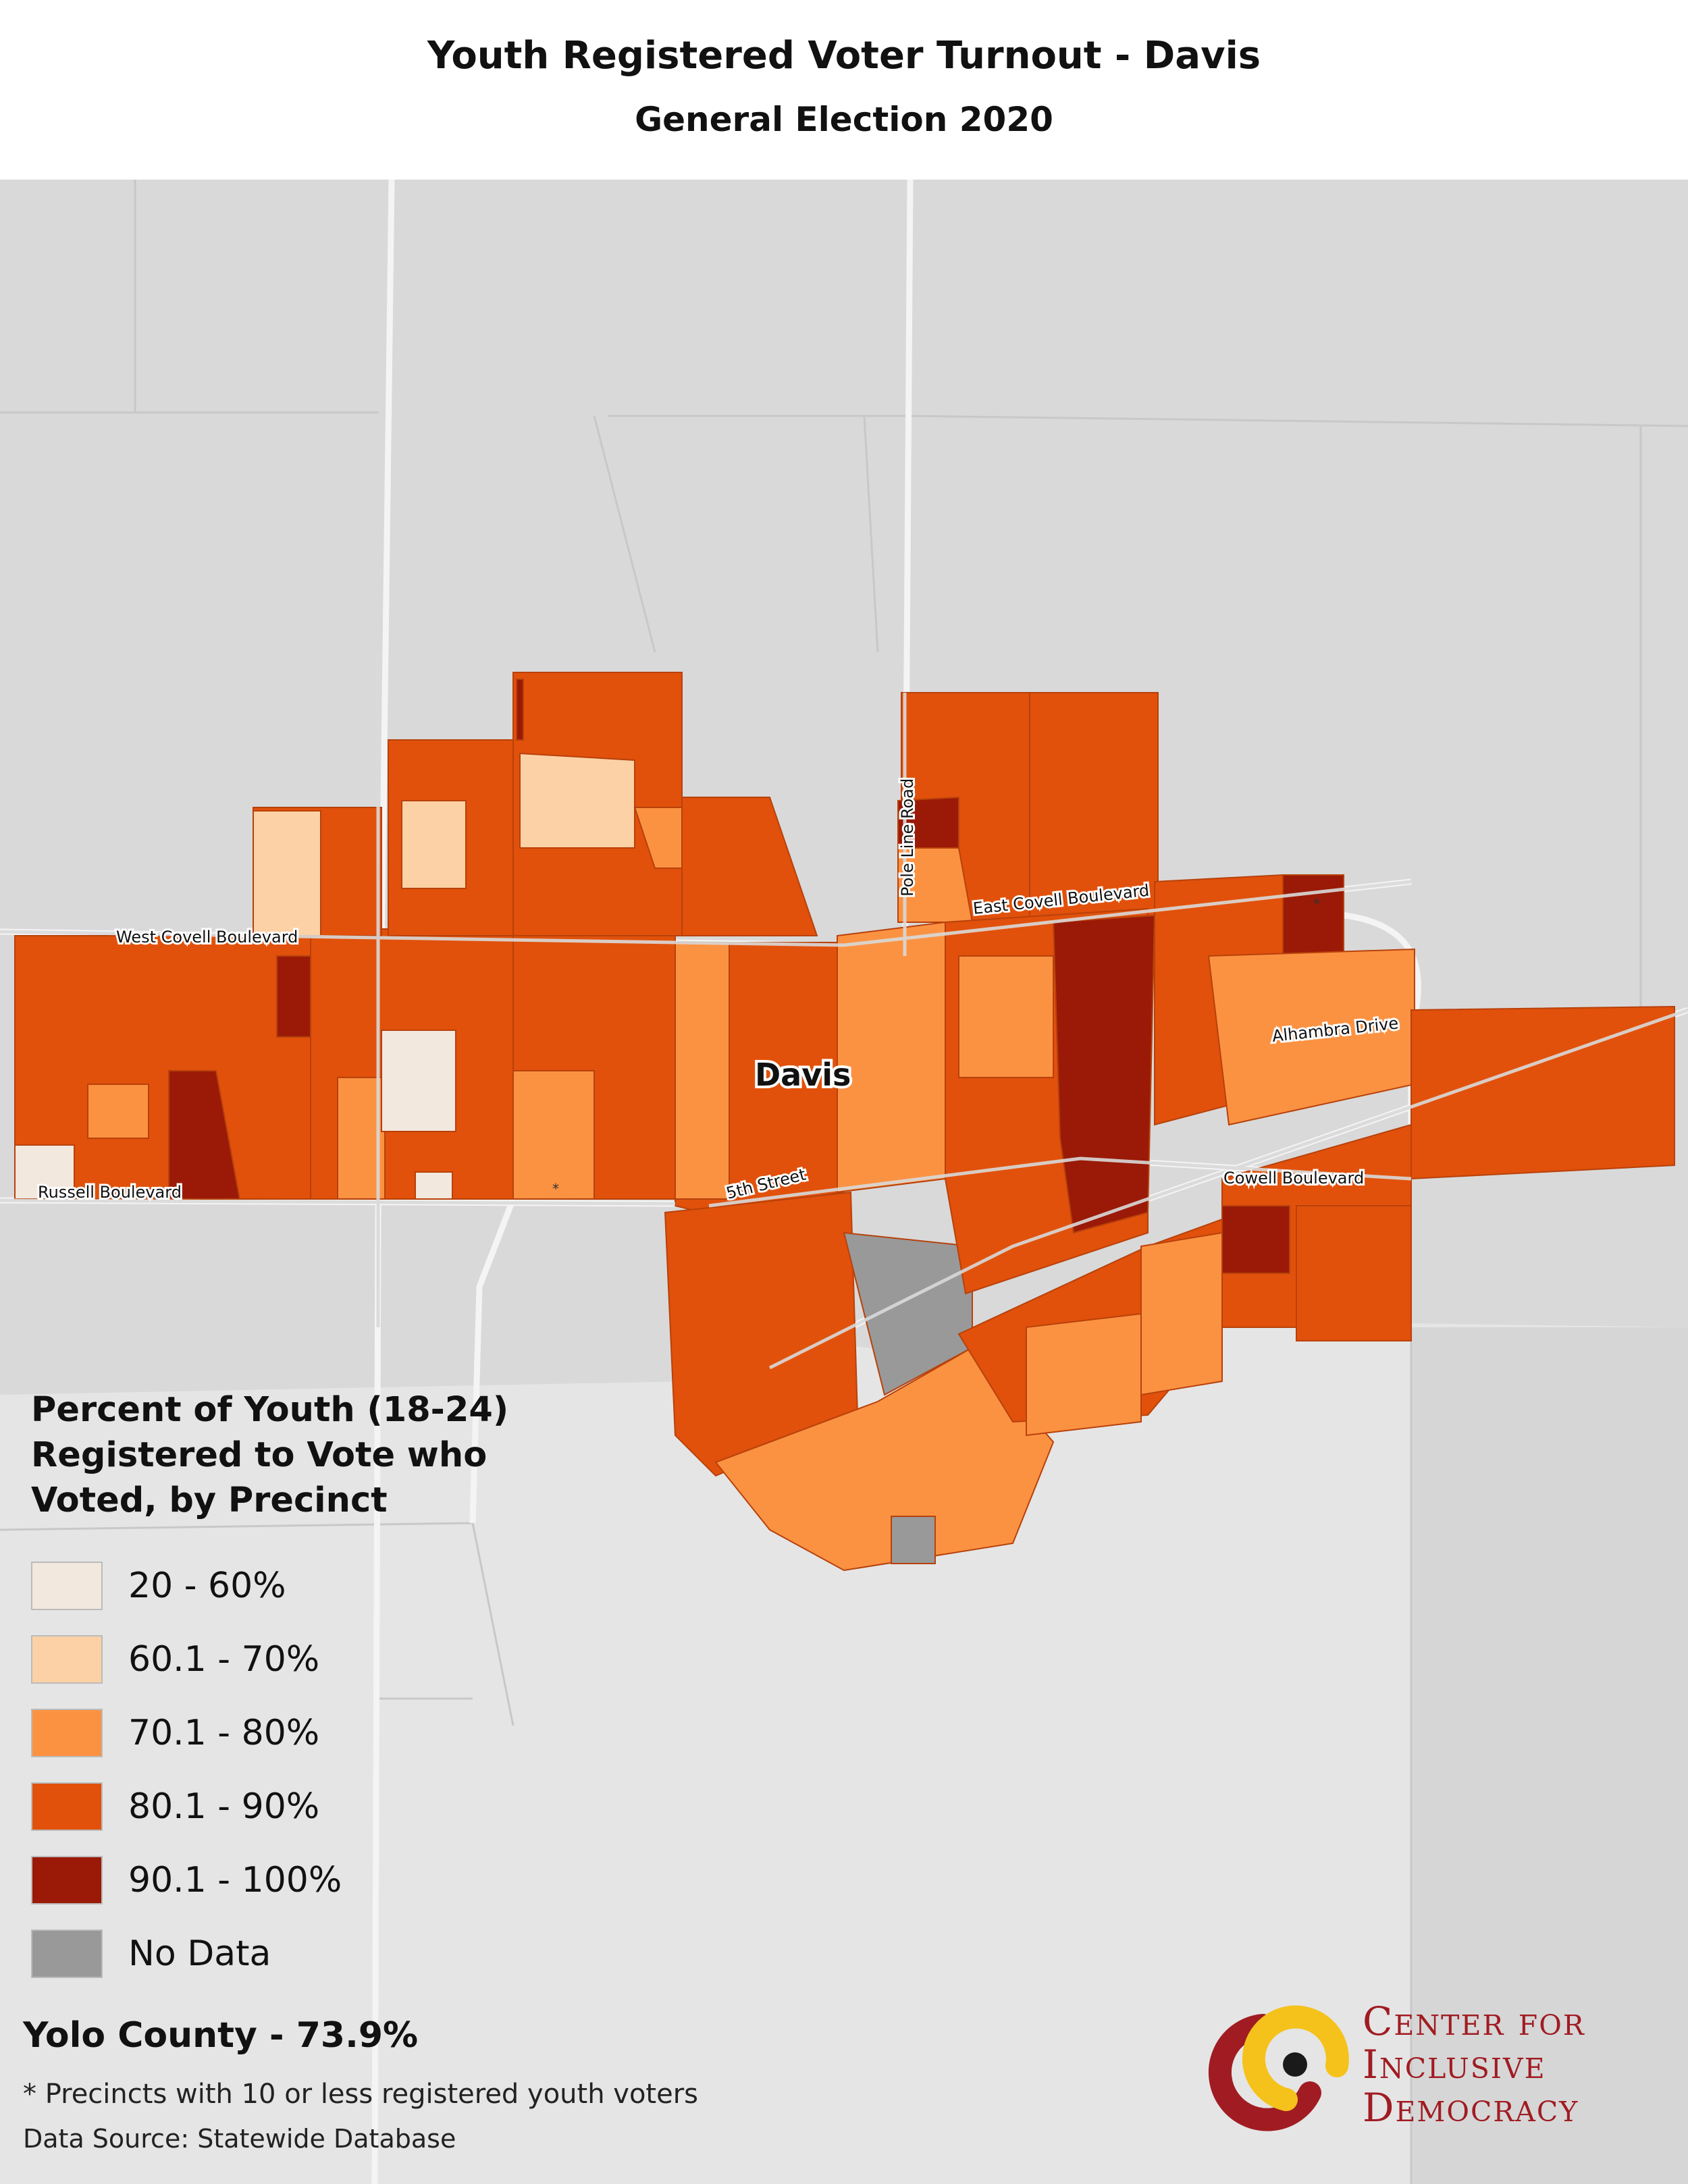 The width and height of the screenshot is (1688, 2184). I want to click on road-label-cowell: Cowell Boulevard, so click(1293, 1178).